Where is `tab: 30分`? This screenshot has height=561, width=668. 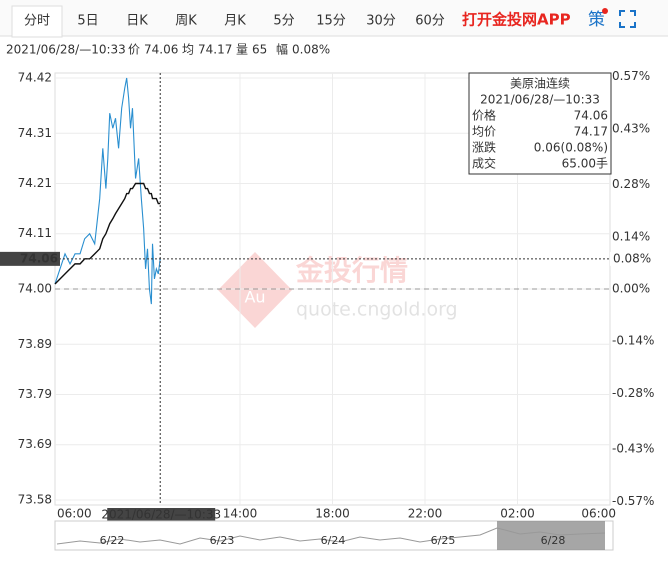 tab: 30分 is located at coordinates (381, 21).